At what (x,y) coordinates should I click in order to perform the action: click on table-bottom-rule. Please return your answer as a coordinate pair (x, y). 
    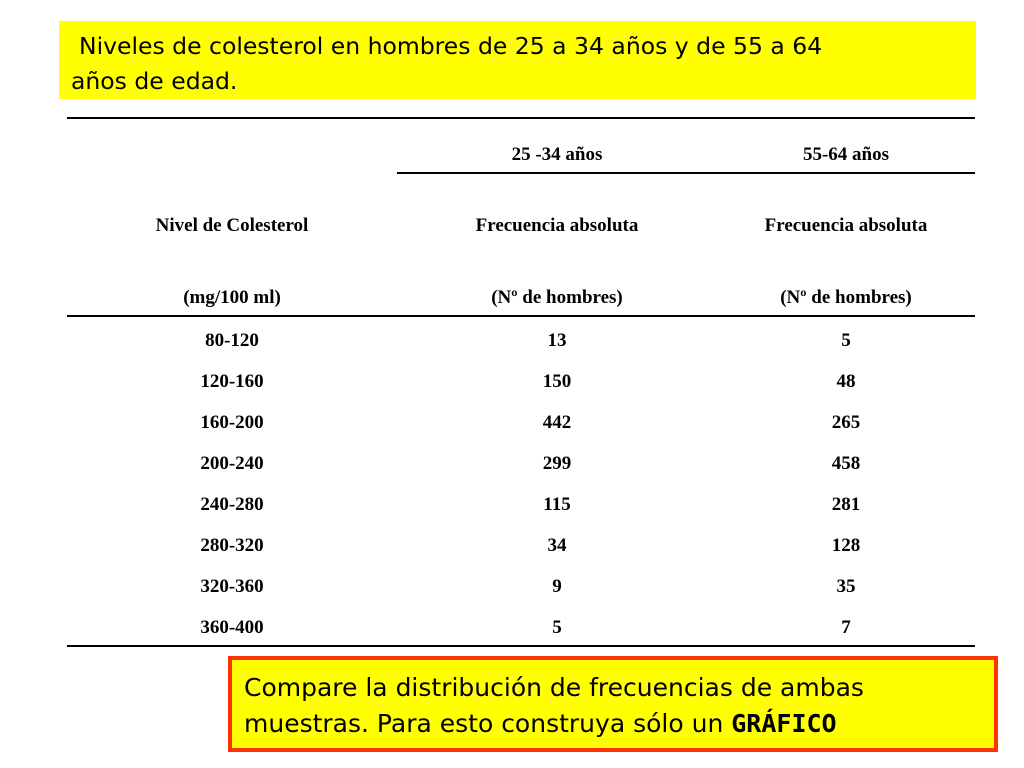
    Looking at the image, I should click on (521, 646).